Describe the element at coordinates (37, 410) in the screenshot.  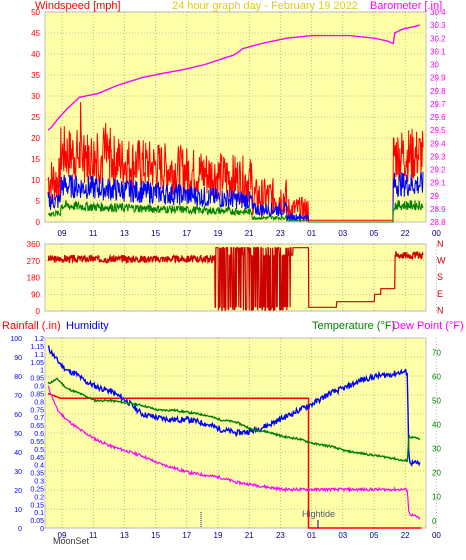
I see `rain-y-tick-label: 0.75` at that location.